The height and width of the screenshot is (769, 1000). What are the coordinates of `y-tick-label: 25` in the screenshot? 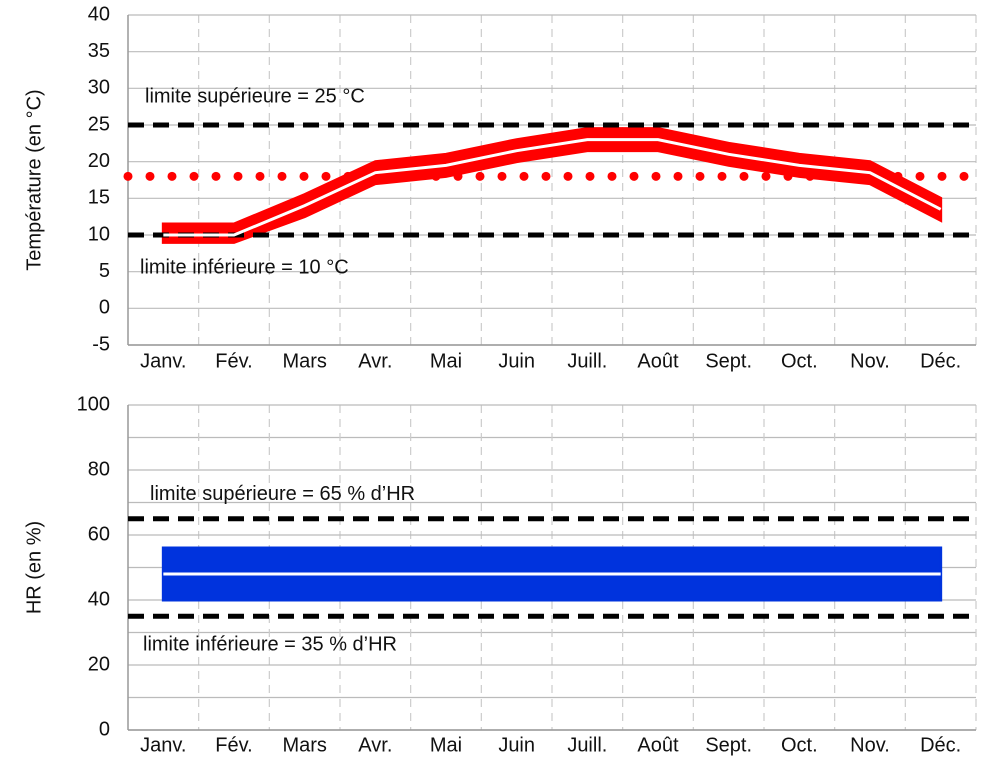 It's located at (99, 124).